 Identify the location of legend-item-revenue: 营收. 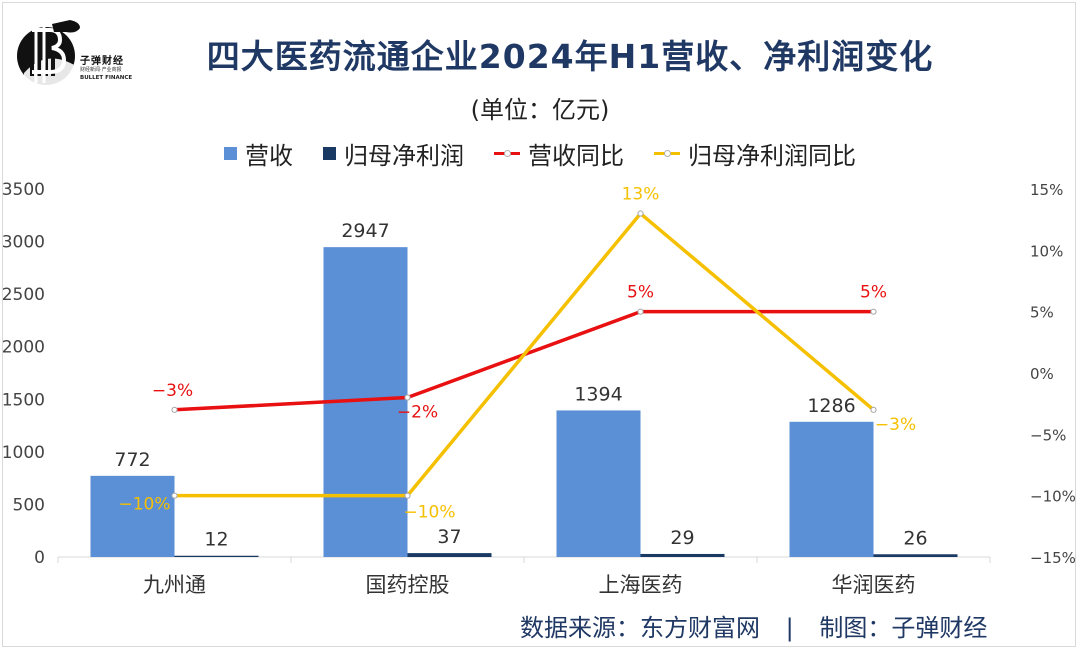
(258, 153).